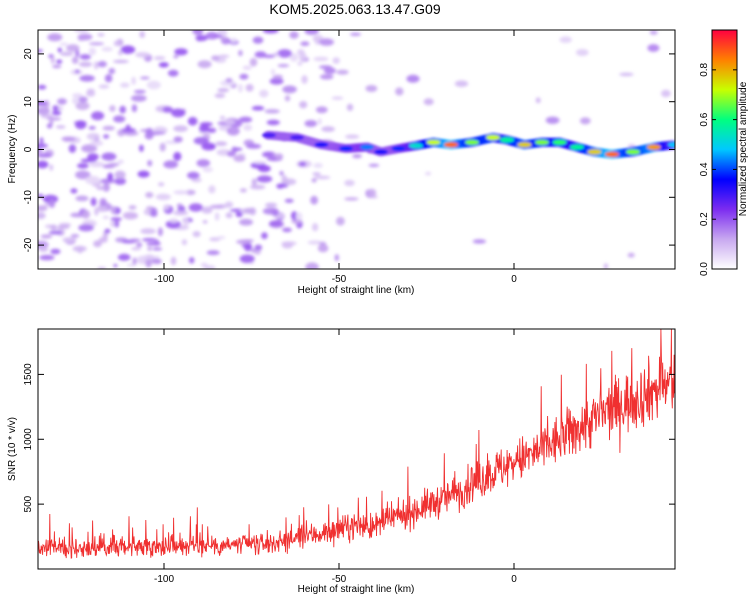 The height and width of the screenshot is (600, 750). What do you see at coordinates (12, 149) in the screenshot?
I see `spectrogram-y-label: Frequency (Hz)` at bounding box center [12, 149].